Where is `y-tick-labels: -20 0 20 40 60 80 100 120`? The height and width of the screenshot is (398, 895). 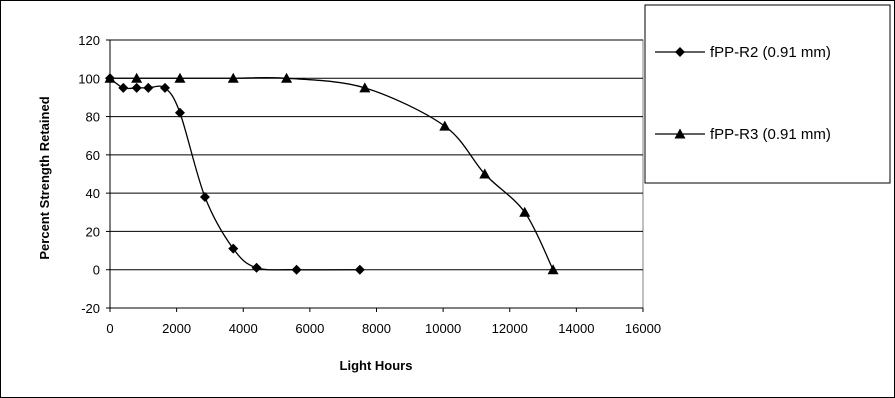
y-tick-labels: -20 0 20 40 60 80 100 120 is located at coordinates (89, 174).